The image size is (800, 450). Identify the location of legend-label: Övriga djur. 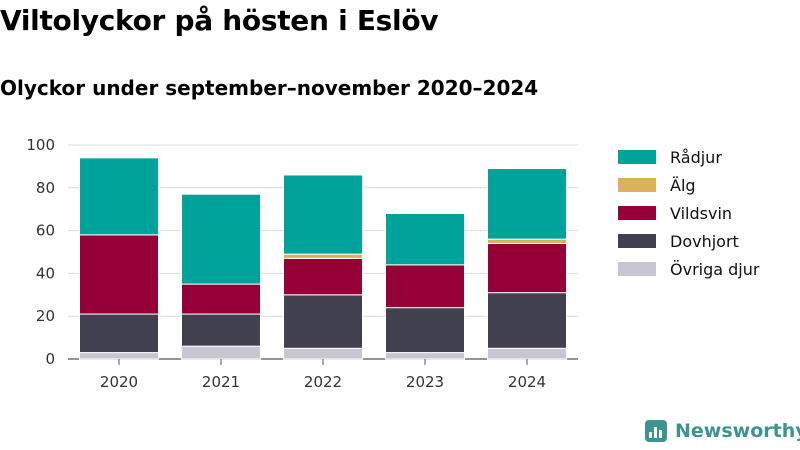
(715, 269).